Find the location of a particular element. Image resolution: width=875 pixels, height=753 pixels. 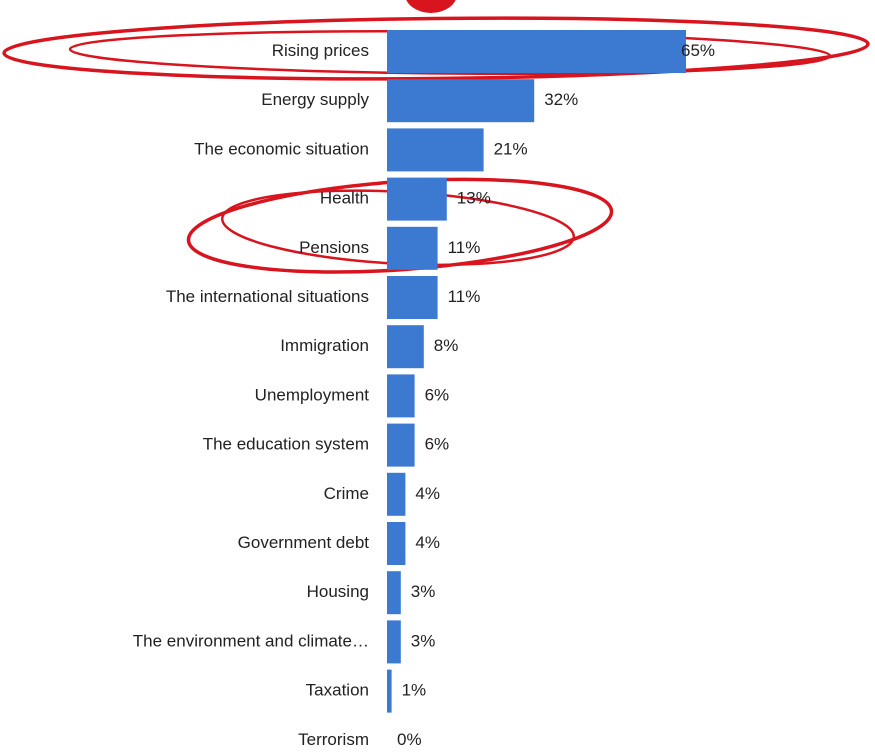

red-marker-blob is located at coordinates (431, 6).